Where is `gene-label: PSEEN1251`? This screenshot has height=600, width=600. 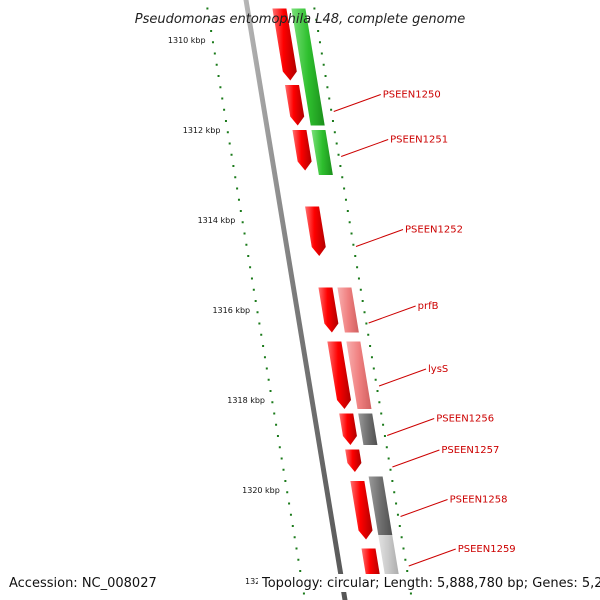 gene-label: PSEEN1251 is located at coordinates (419, 140).